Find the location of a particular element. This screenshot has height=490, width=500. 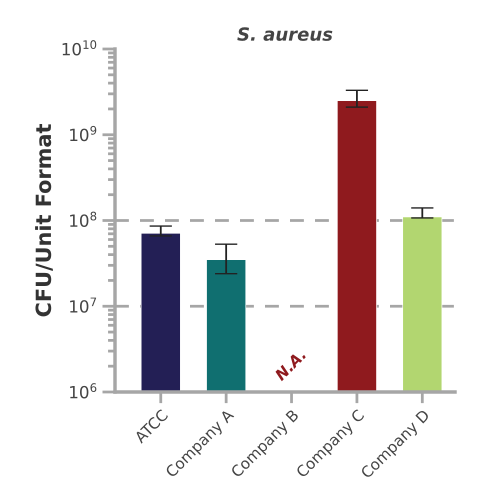

y-tick-label: 10$^{8}$ is located at coordinates (83, 219).